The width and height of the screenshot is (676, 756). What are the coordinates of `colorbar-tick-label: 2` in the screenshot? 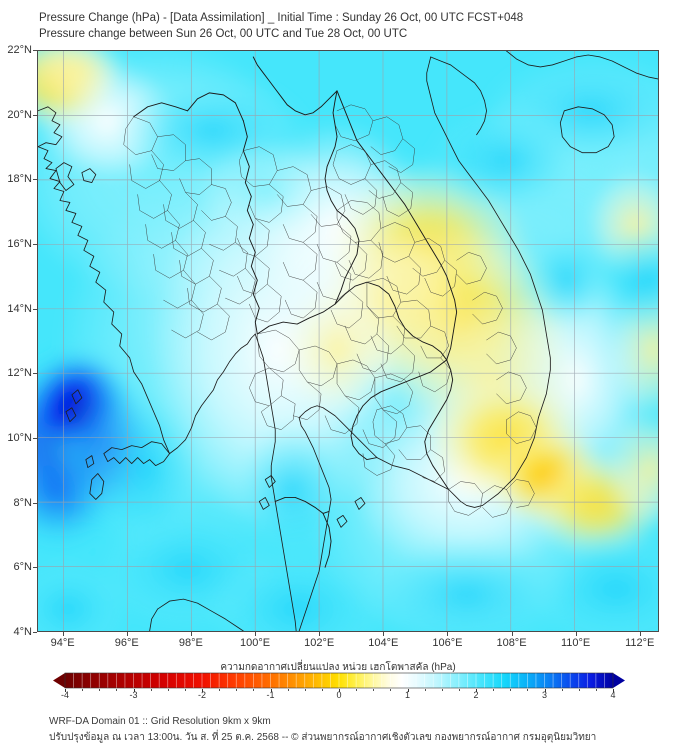 It's located at (476, 695).